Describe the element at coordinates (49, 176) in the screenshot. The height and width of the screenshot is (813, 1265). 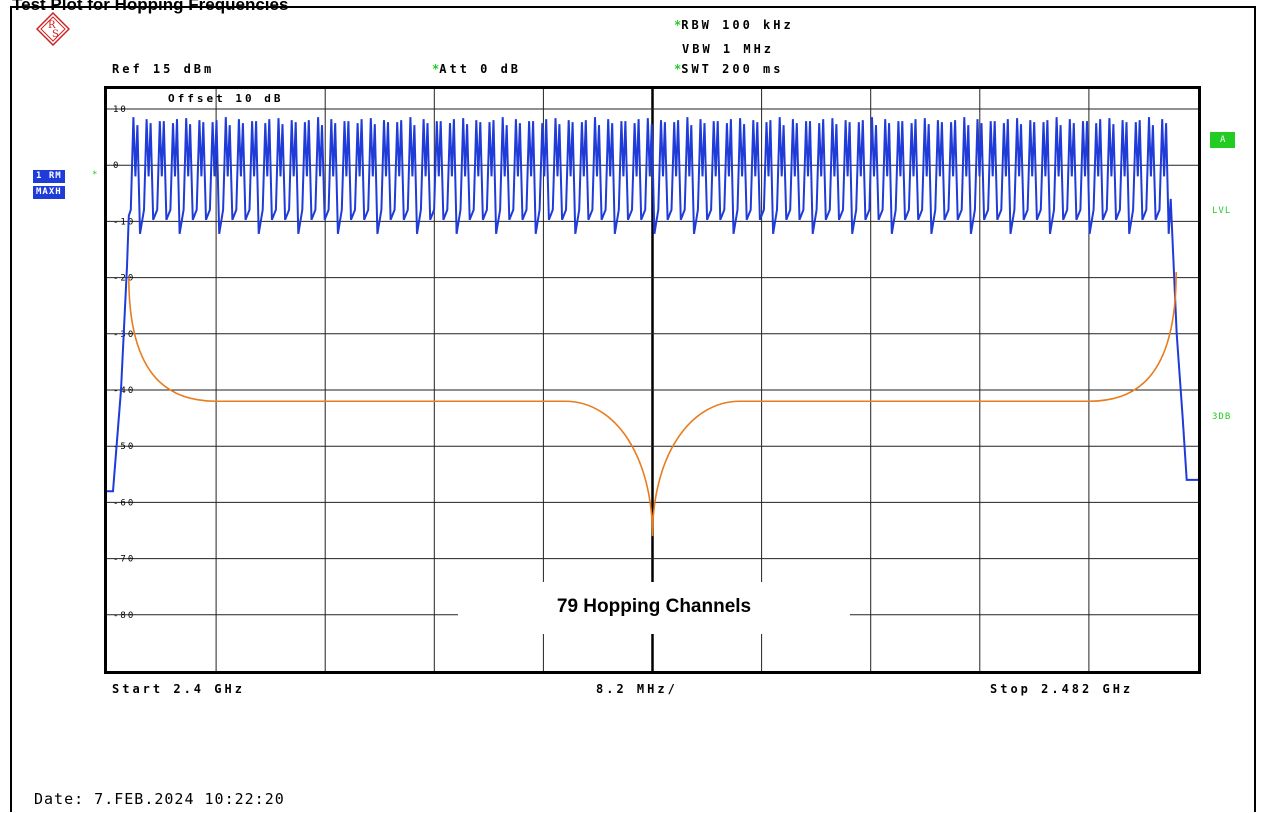
I see `trace-badge: 1 RM` at that location.